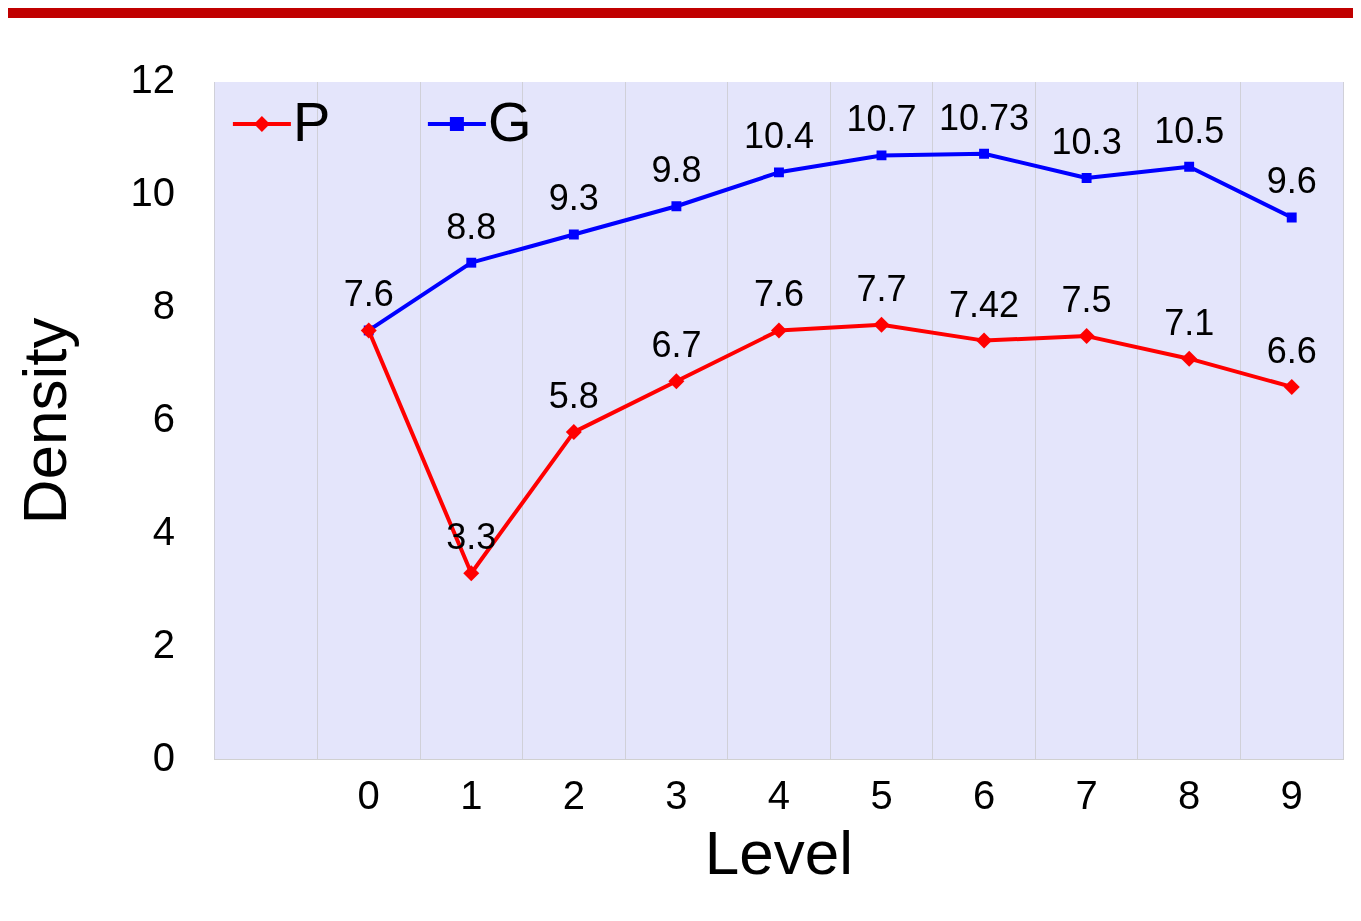 This screenshot has height=921, width=1361. I want to click on y-tick-label: 12, so click(152, 79).